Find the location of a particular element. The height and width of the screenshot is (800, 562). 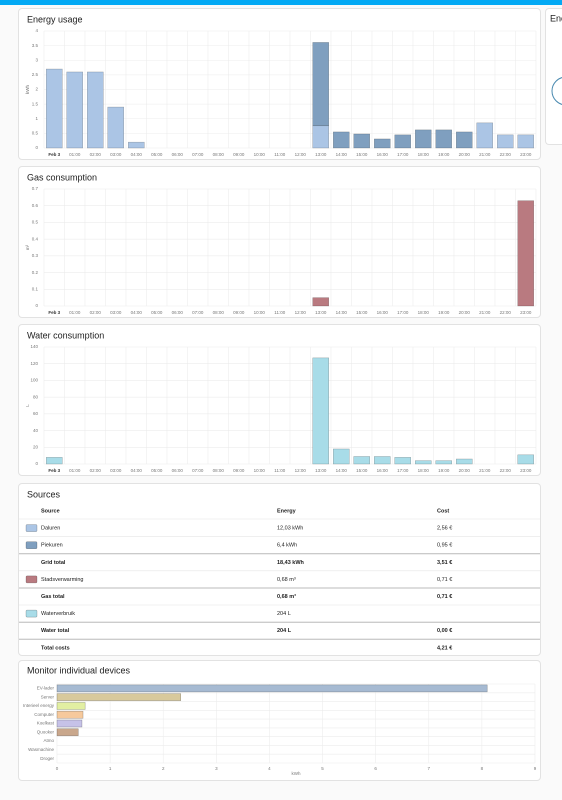

x-tick-label: 0 is located at coordinates (57, 768).